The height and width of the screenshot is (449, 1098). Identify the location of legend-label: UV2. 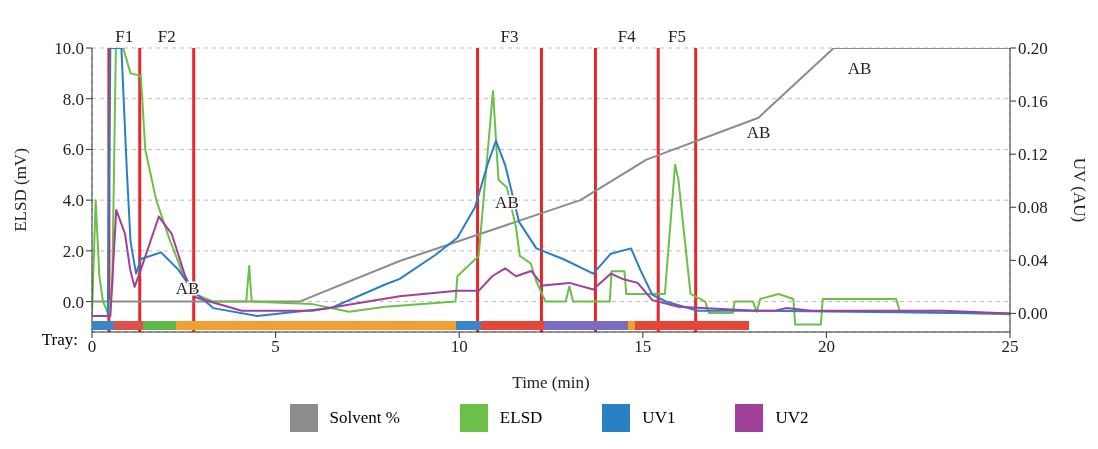
(792, 418).